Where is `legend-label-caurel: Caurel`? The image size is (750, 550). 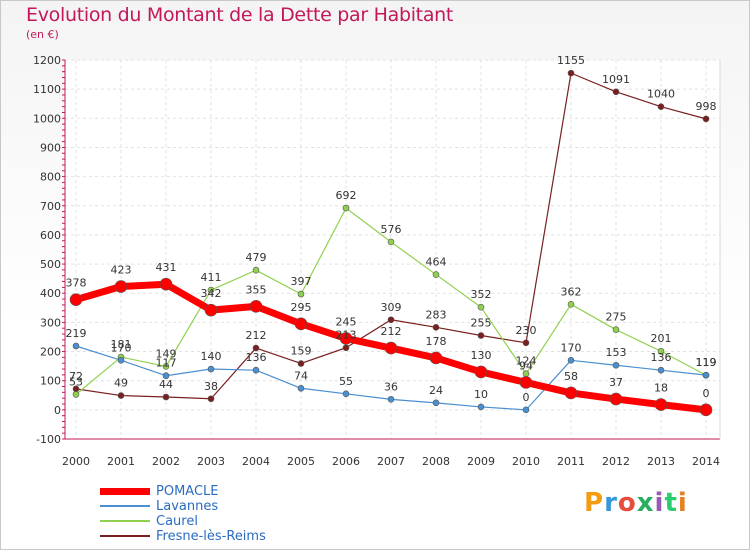 legend-label-caurel: Caurel is located at coordinates (177, 521).